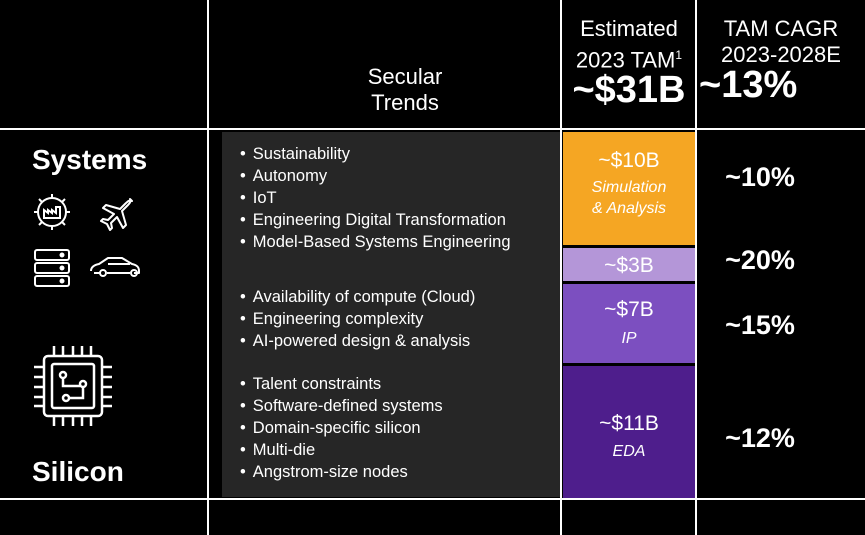 Image resolution: width=865 pixels, height=535 pixels. I want to click on trend-item: Multi-die, so click(341, 450).